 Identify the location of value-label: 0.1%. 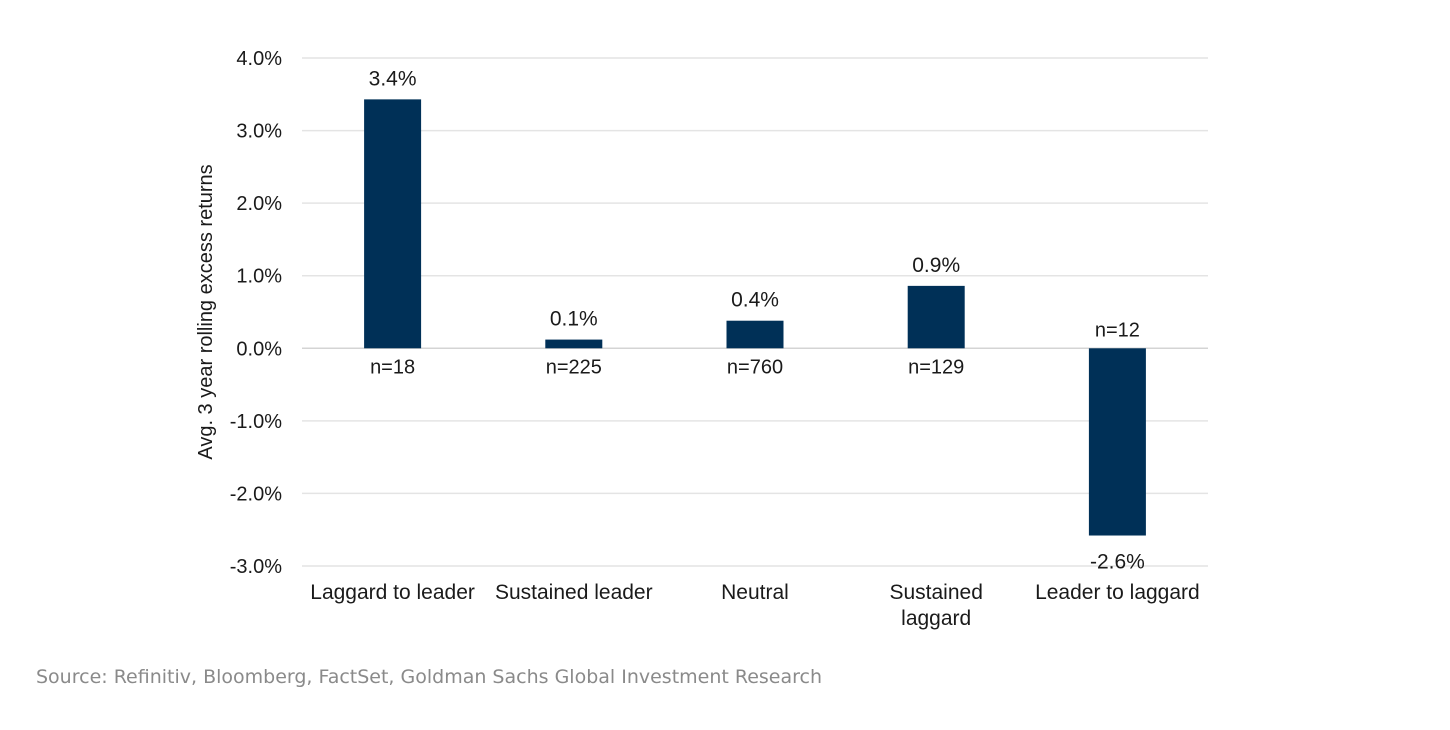
(574, 319).